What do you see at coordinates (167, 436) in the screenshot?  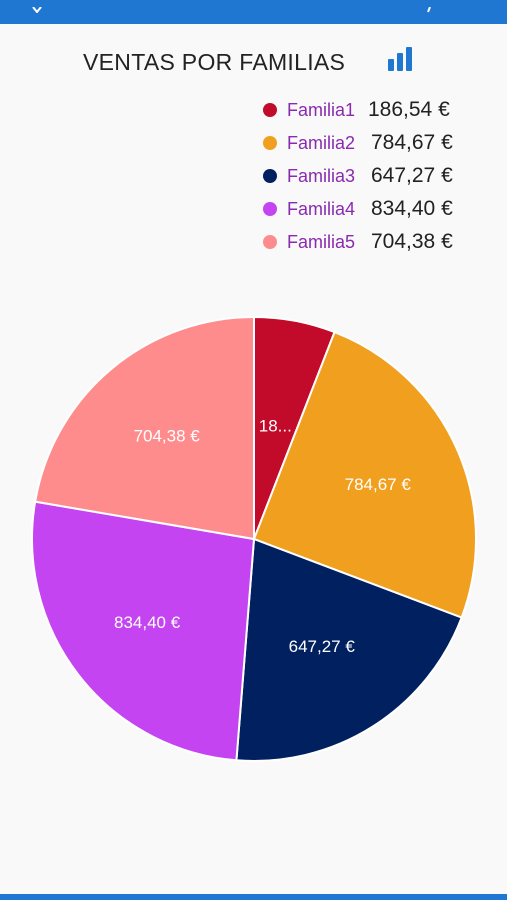 I see `pie-slice-label: 704,38 €` at bounding box center [167, 436].